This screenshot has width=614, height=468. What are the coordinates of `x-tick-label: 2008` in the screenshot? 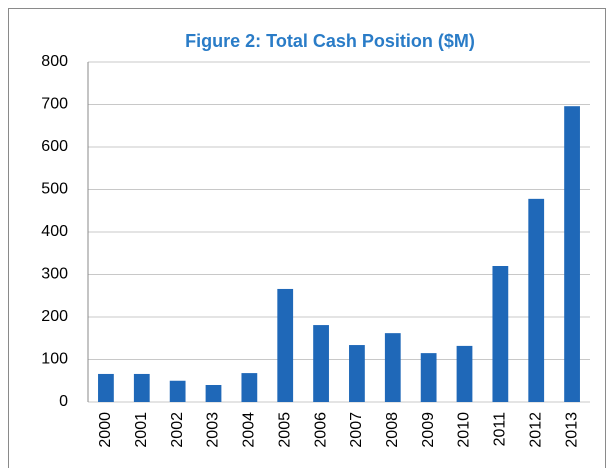 It's located at (392, 430).